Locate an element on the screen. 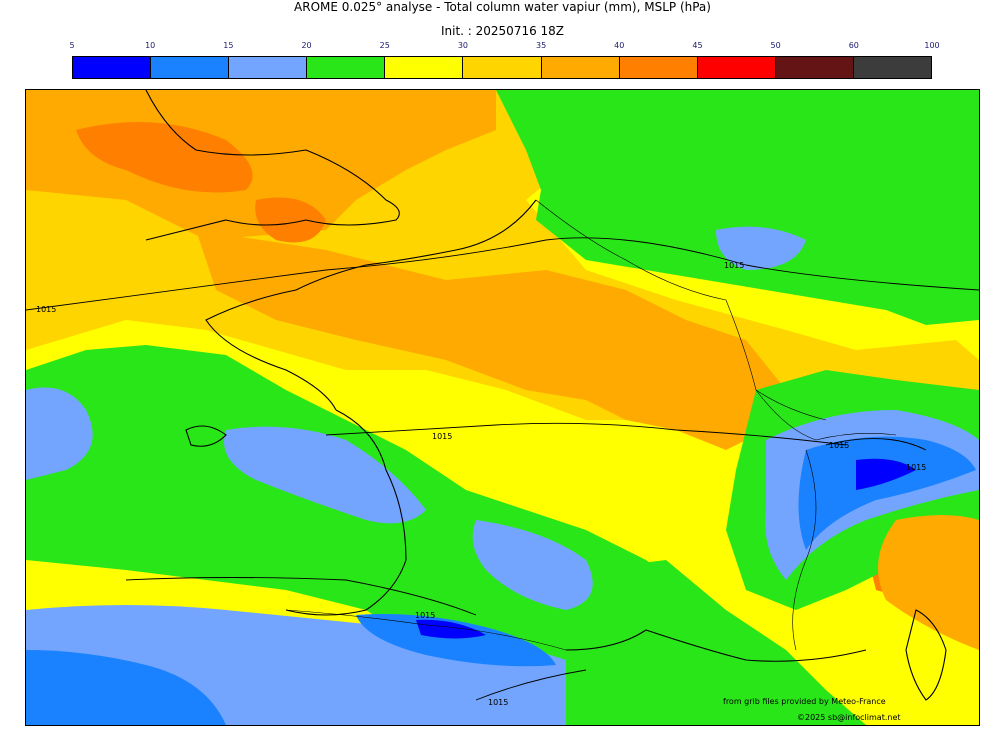 The height and width of the screenshot is (738, 1005). isobar-1015-north is located at coordinates (502, 274).